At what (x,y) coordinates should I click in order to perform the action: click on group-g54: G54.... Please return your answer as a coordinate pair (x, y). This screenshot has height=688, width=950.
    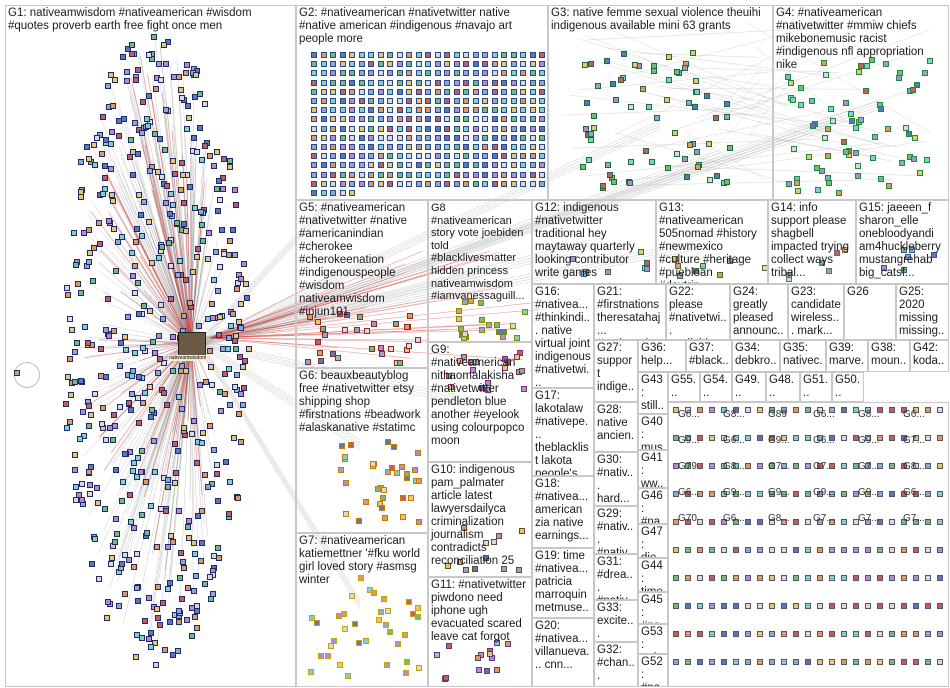
    Looking at the image, I should click on (716, 387).